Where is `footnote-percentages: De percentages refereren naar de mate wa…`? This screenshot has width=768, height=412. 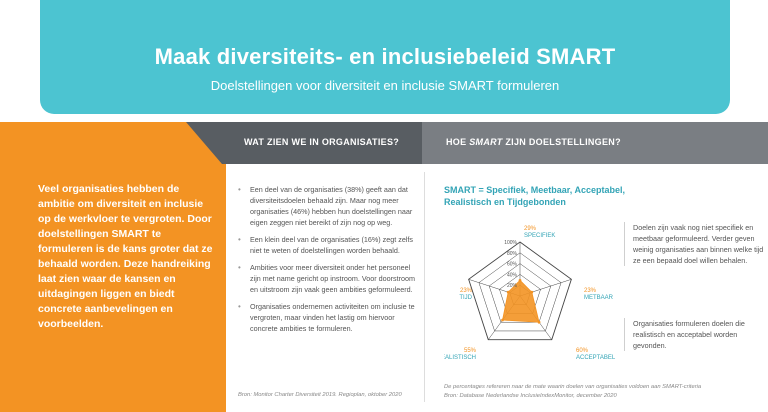 footnote-percentages: De percentages refereren naar de mate wa… is located at coordinates (573, 387).